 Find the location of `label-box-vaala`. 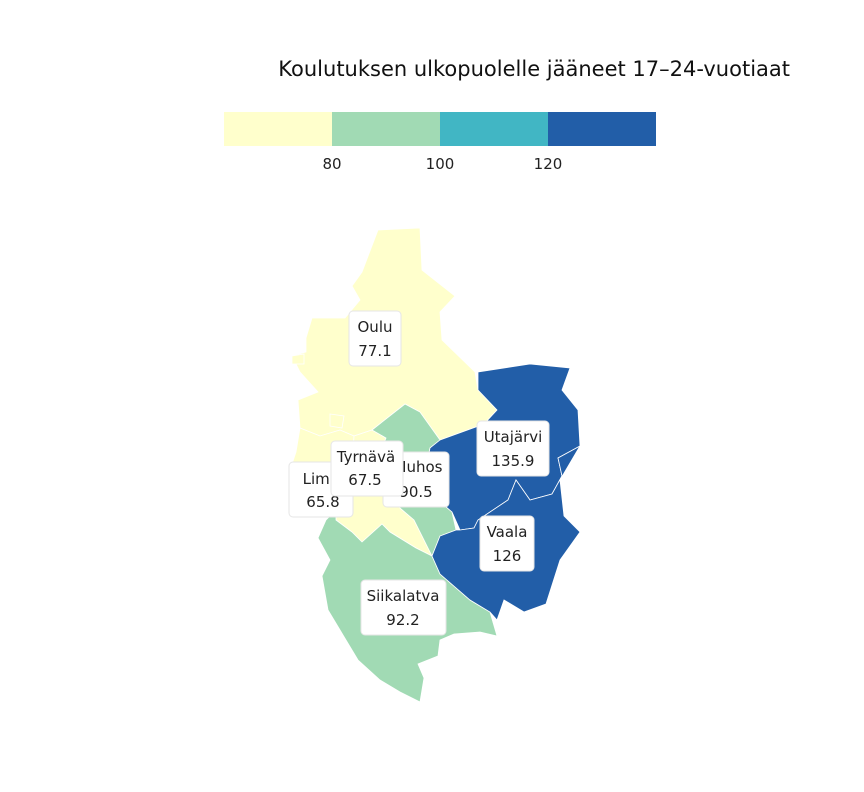

label-box-vaala is located at coordinates (507, 543).